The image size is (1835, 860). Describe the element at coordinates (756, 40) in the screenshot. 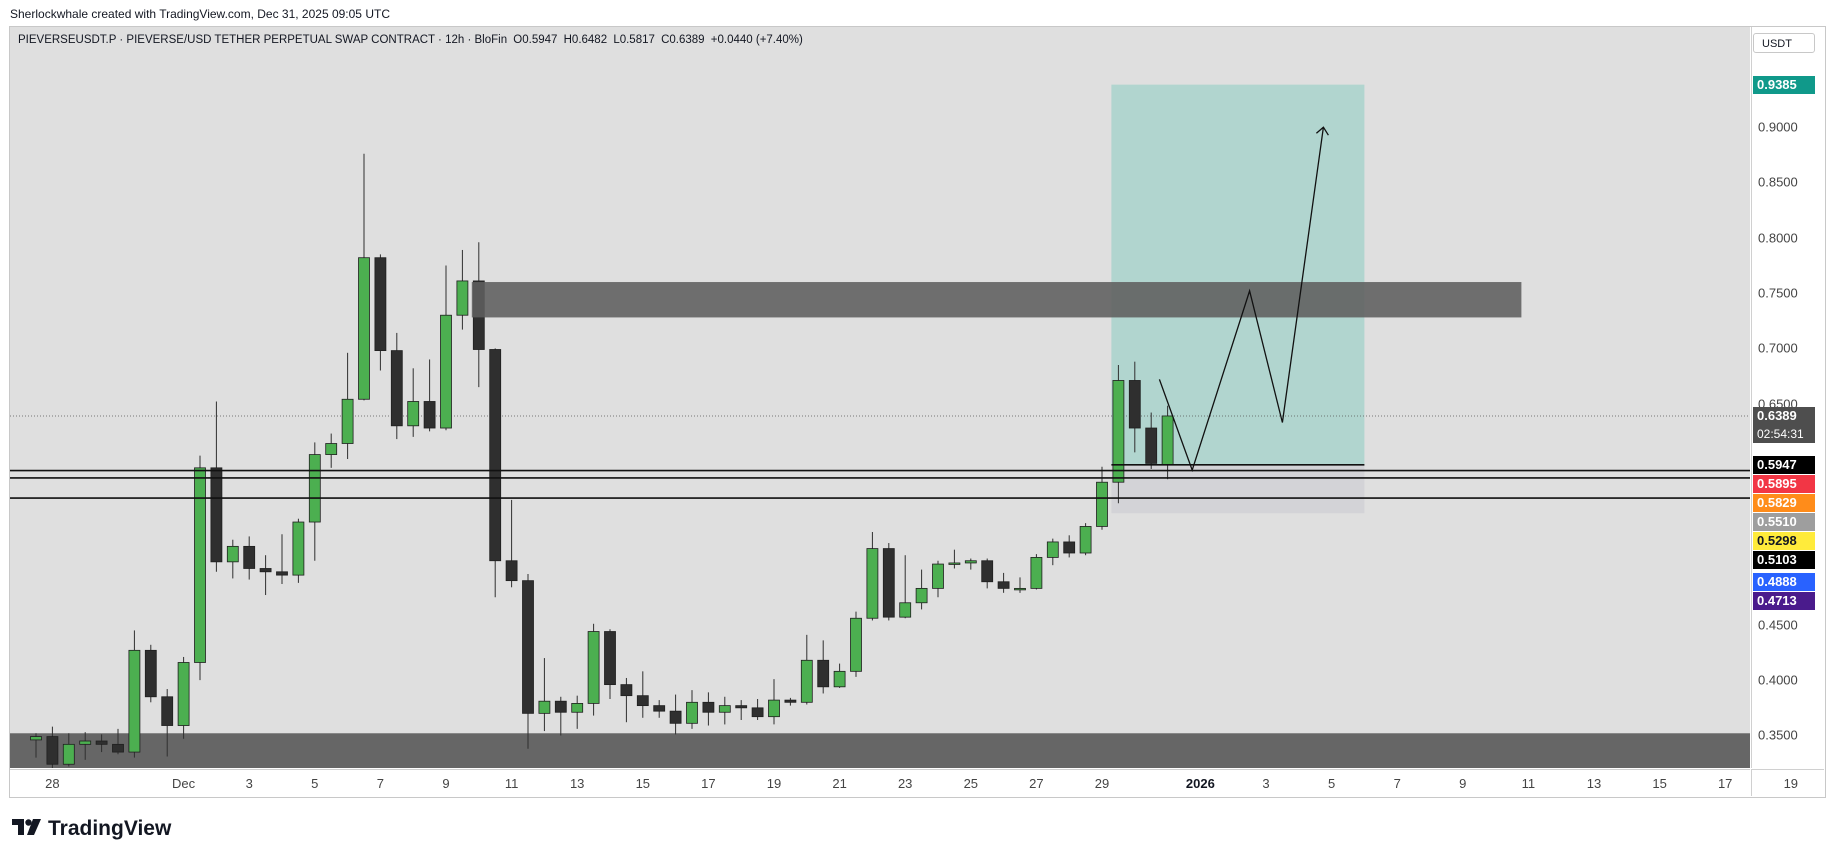

I see `legend-change: +0.0440 (+7.40%)` at that location.